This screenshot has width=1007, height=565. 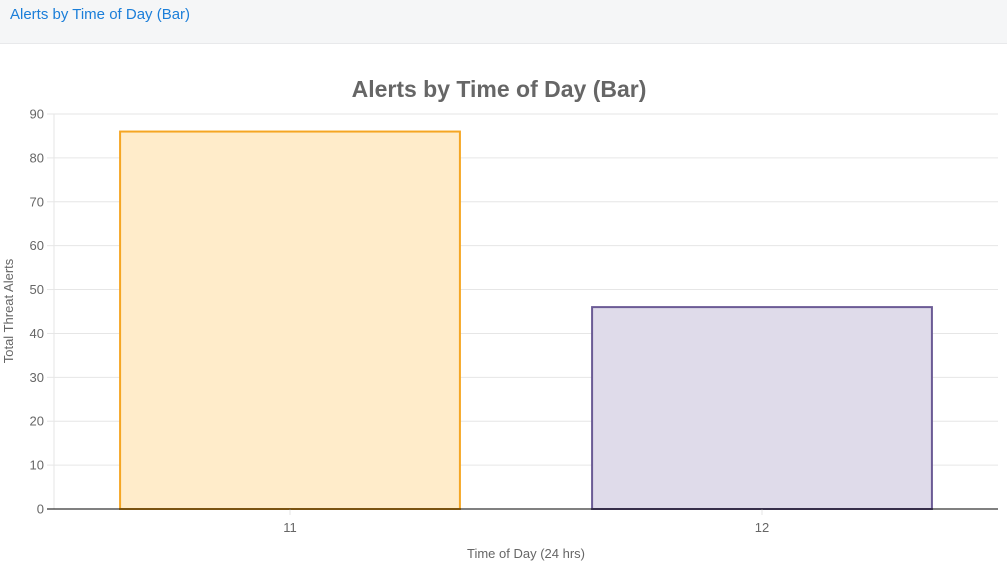 I want to click on x-axis-label: Time of Day (24 hrs), so click(x=526, y=553).